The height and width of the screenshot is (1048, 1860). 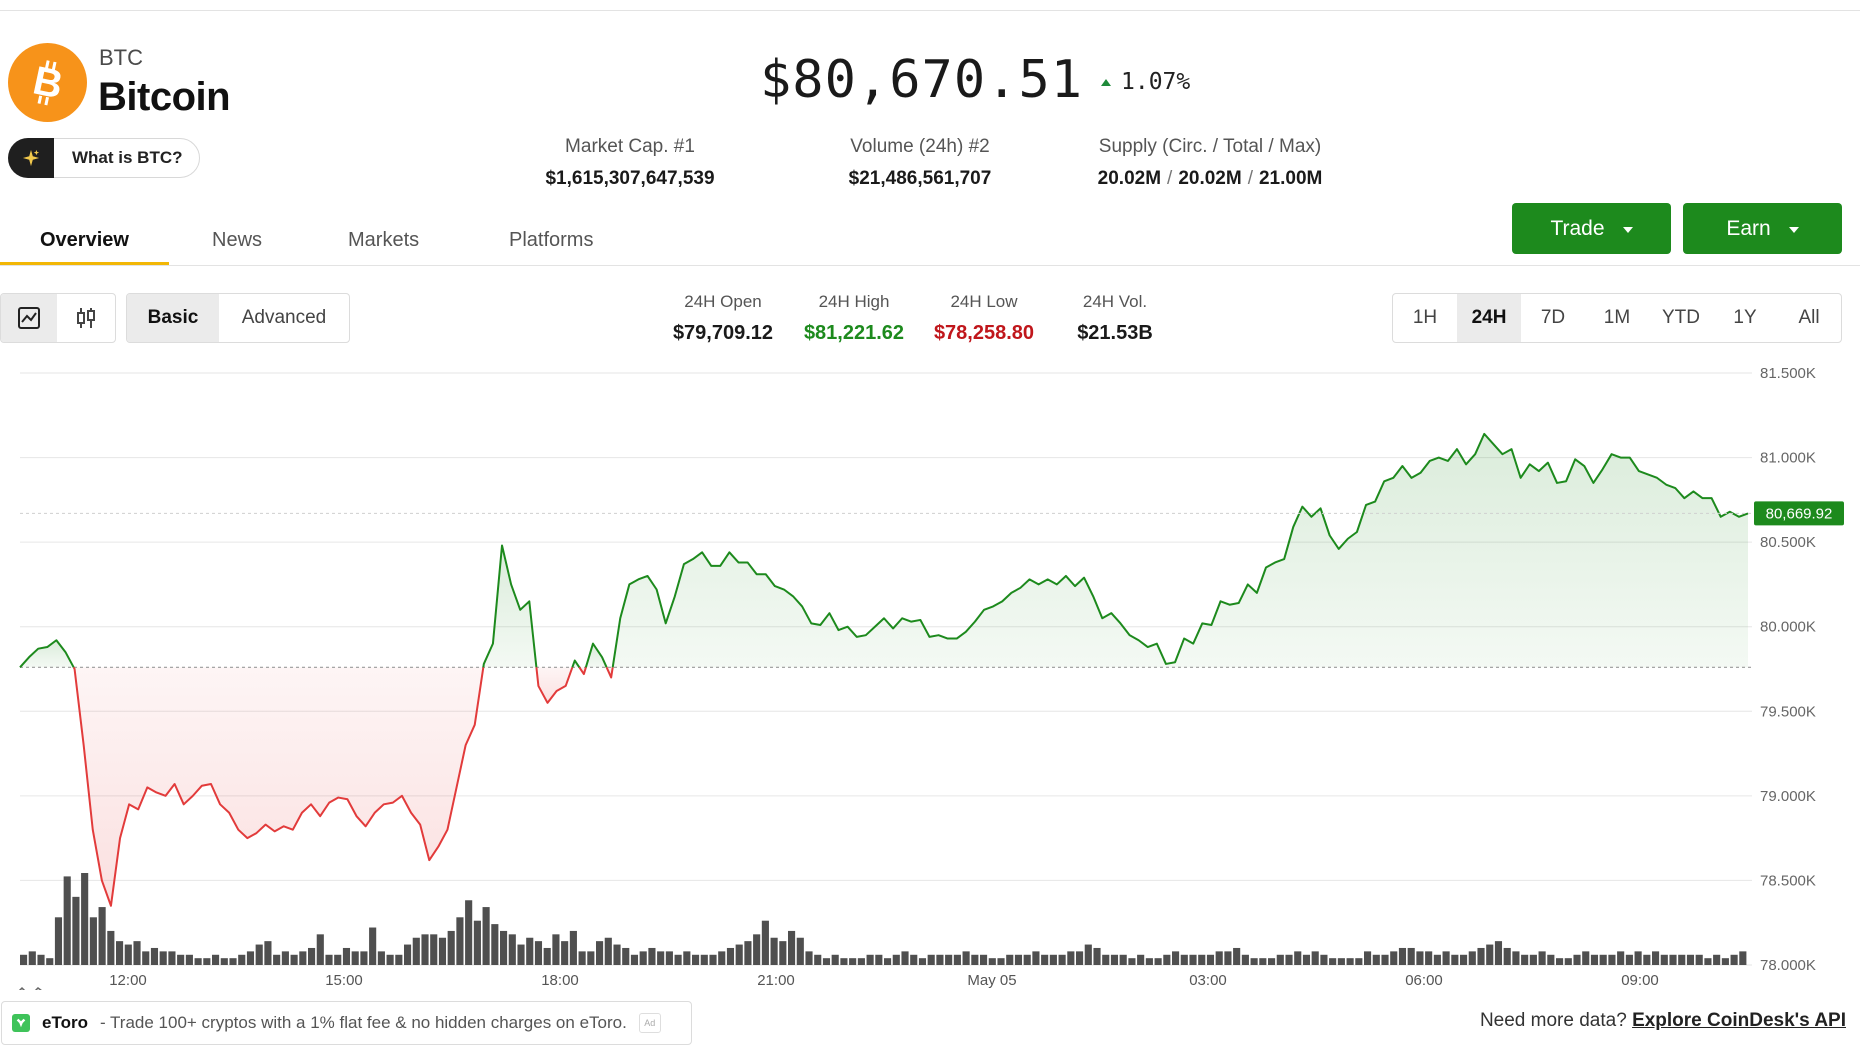 What do you see at coordinates (237, 240) in the screenshot?
I see `tab-news: News` at bounding box center [237, 240].